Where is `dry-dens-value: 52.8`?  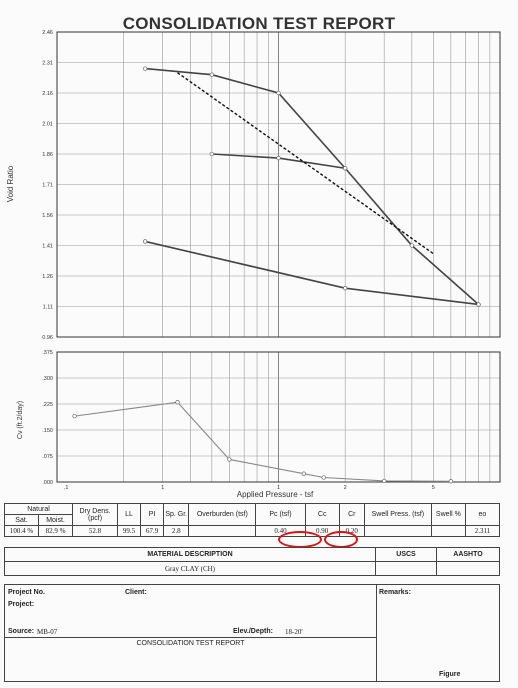
dry-dens-value: 52.8 is located at coordinates (95, 531).